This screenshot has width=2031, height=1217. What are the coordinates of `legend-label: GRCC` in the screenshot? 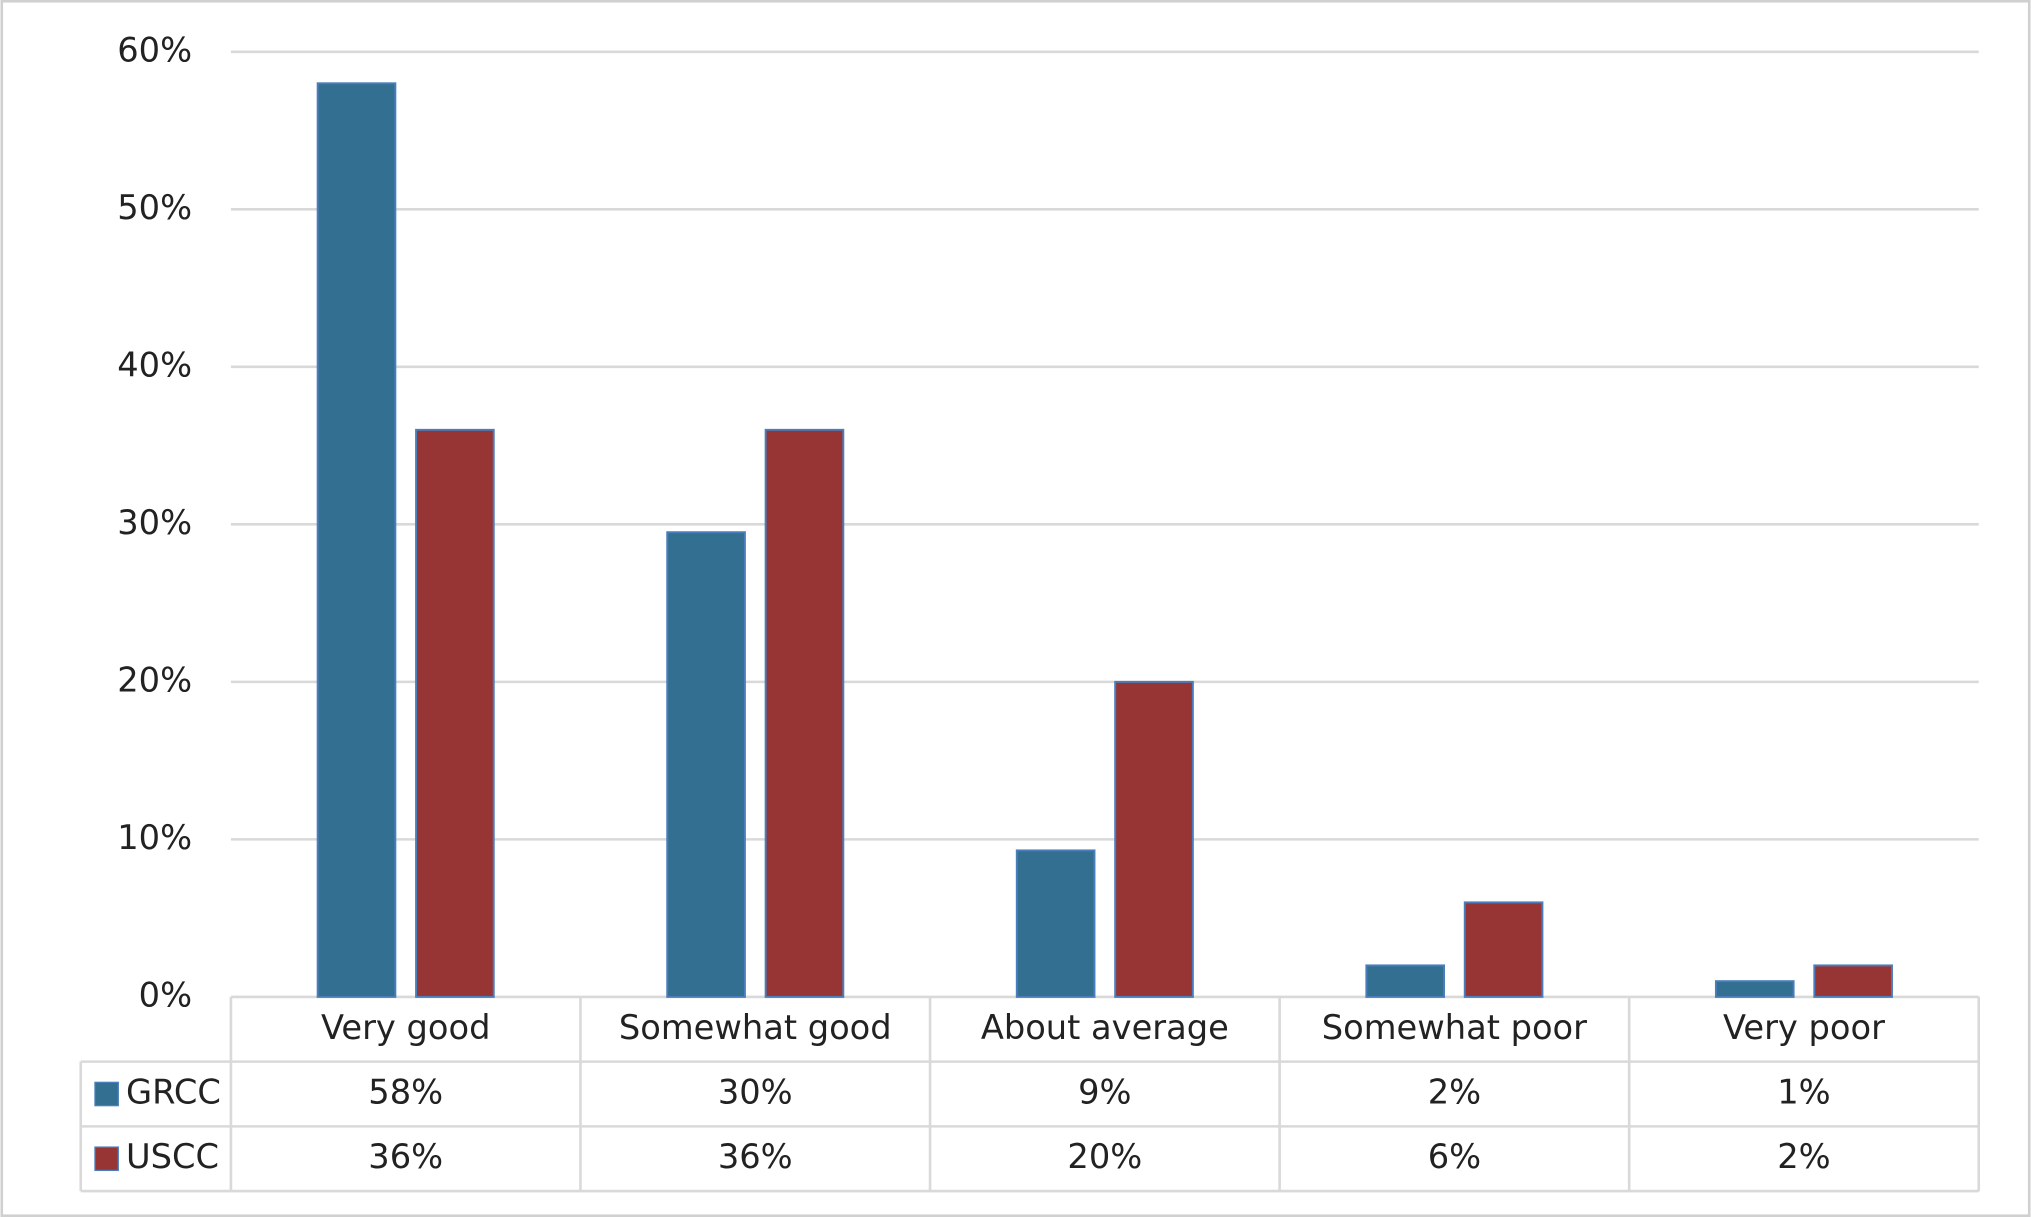 It's located at (173, 1092).